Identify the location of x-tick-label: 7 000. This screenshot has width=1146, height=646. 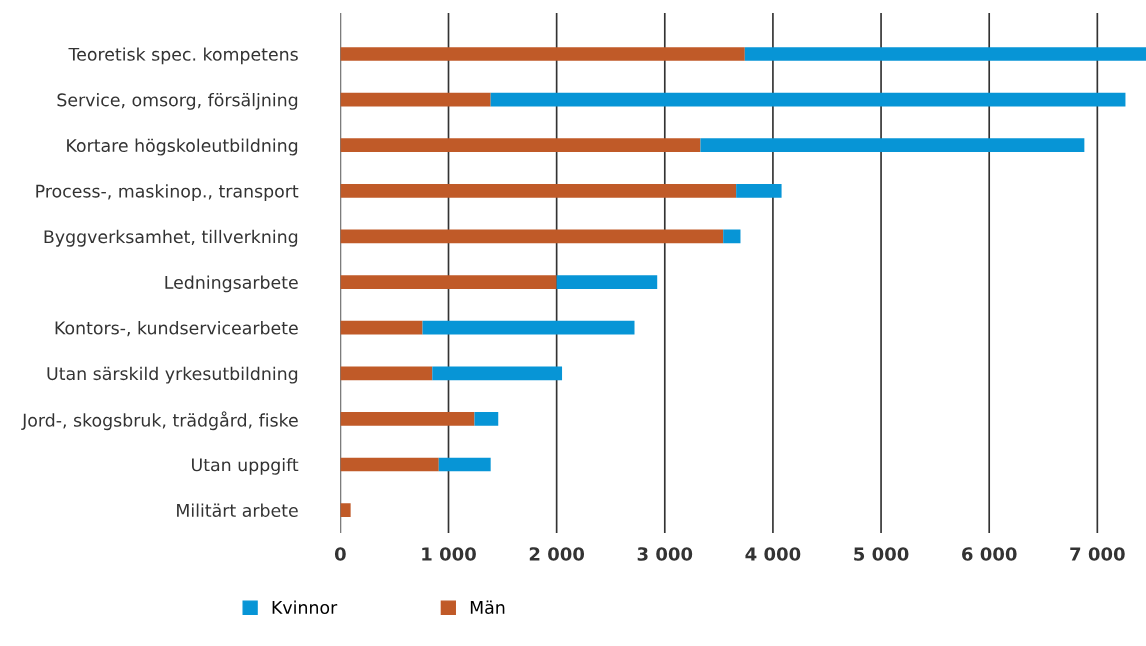
(1097, 554).